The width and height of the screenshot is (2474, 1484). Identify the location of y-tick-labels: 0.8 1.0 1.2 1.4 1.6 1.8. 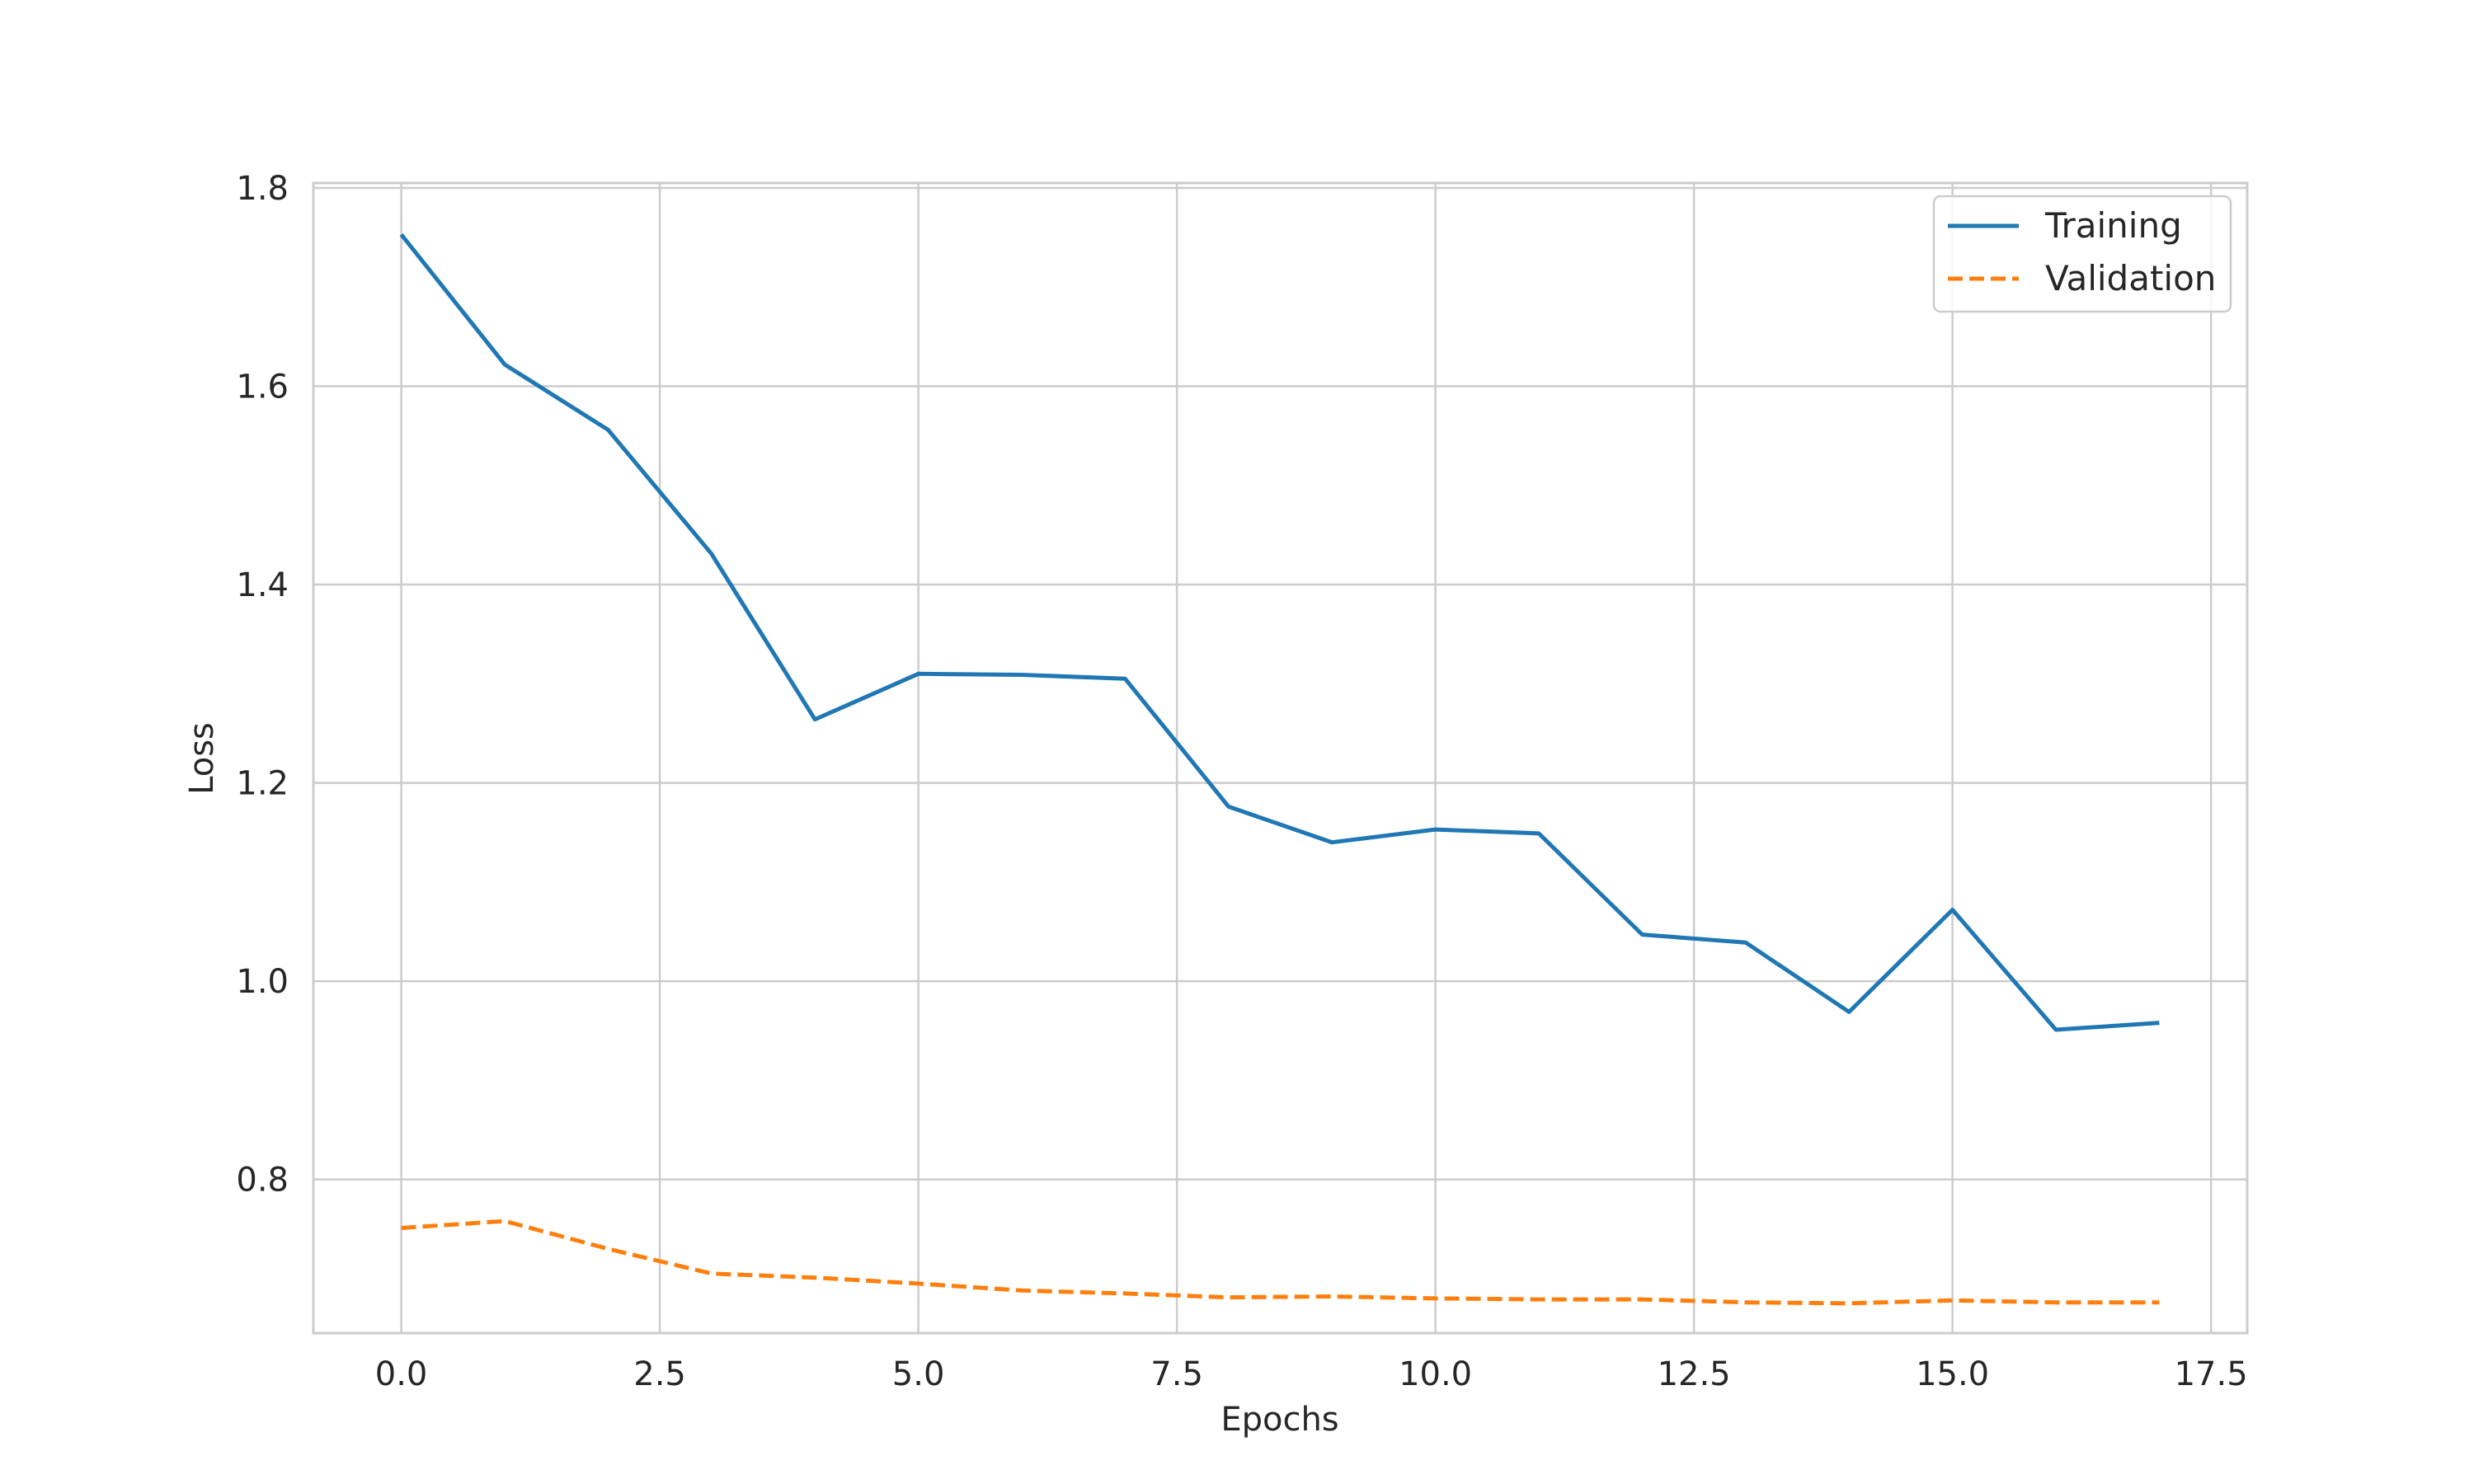
(262, 685).